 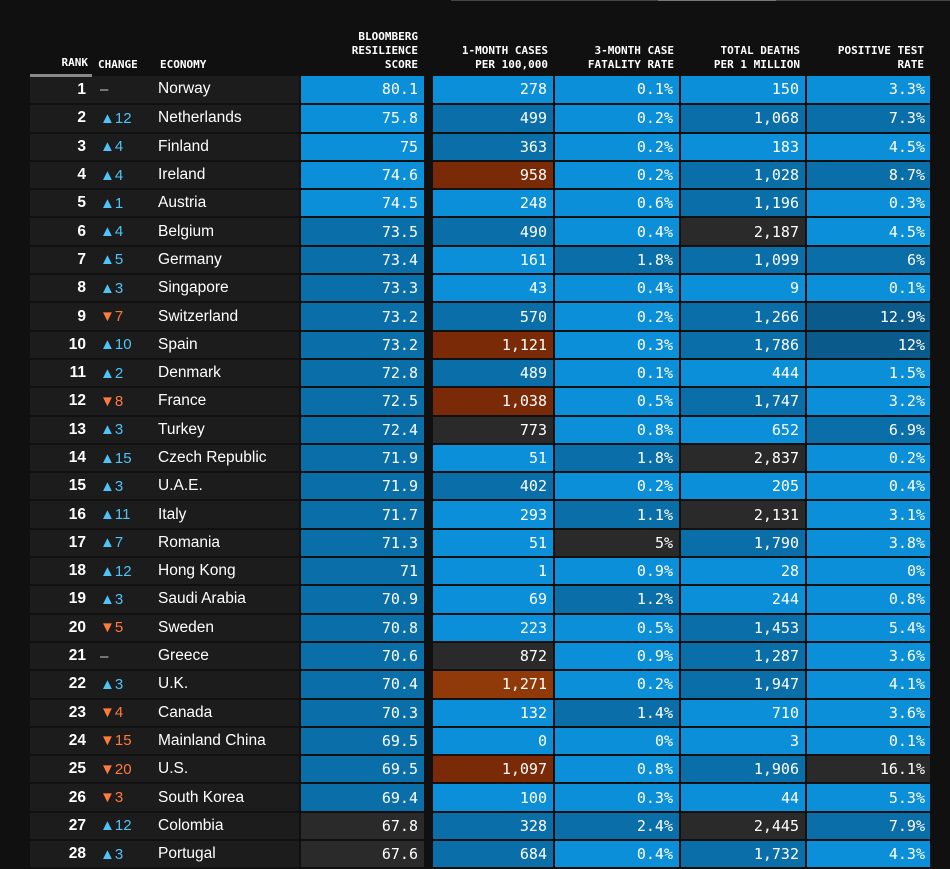 I want to click on deaths-cell: 1,028, so click(x=742, y=175).